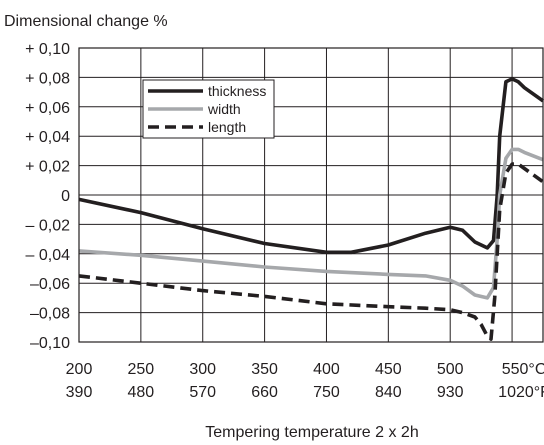 This screenshot has height=445, width=544. I want to click on x-tick-label-fahrenheit: 570, so click(202, 392).